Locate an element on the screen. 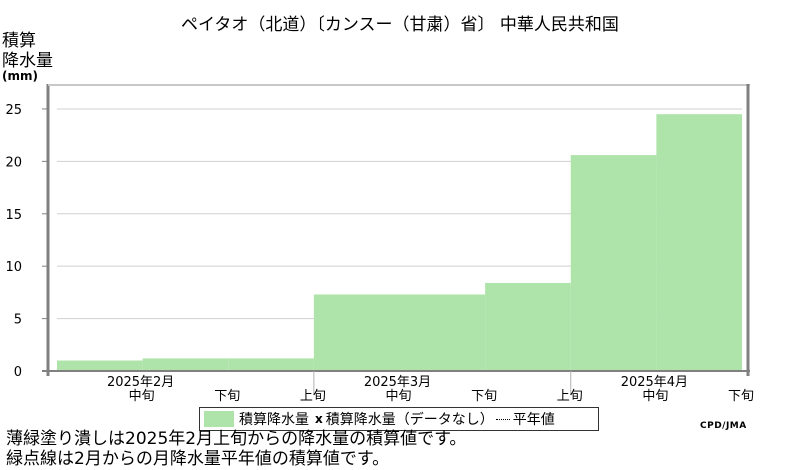 This screenshot has width=800, height=470. month-label-1: 2025年3月 is located at coordinates (397, 382).